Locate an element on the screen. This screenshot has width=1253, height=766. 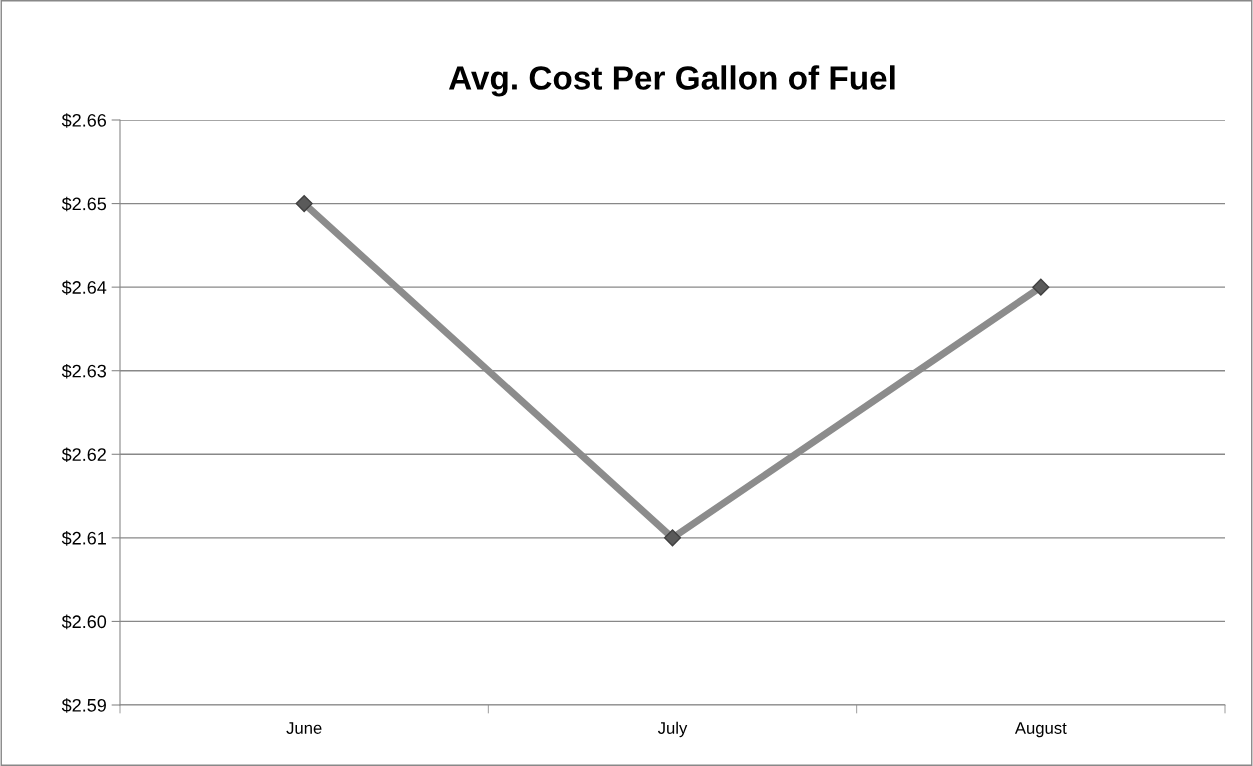
y-tick-label: $2.61 is located at coordinates (83, 538).